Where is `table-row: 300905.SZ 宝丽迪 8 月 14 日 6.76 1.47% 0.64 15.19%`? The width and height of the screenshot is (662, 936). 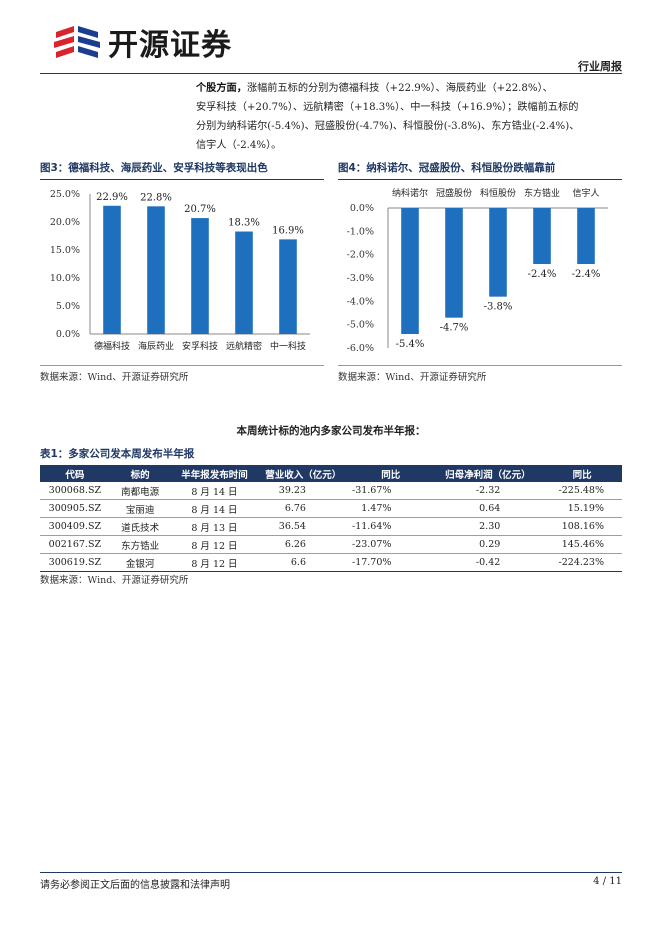 table-row: 300905.SZ 宝丽迪 8 月 14 日 6.76 1.47% 0.64 15.19% is located at coordinates (331, 508).